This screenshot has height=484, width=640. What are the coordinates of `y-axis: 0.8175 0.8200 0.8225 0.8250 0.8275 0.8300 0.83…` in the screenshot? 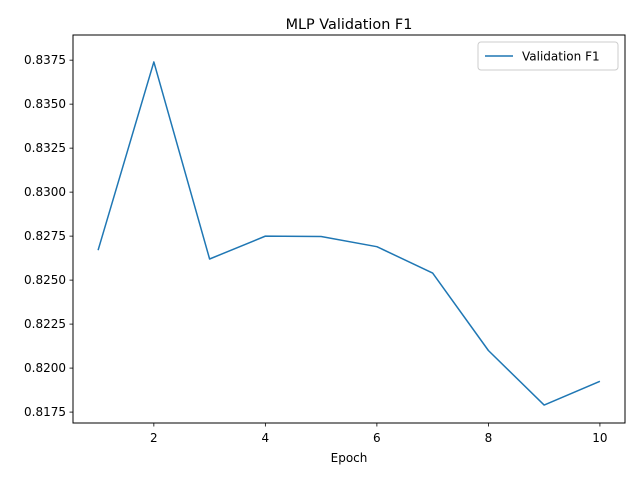 It's located at (48, 236).